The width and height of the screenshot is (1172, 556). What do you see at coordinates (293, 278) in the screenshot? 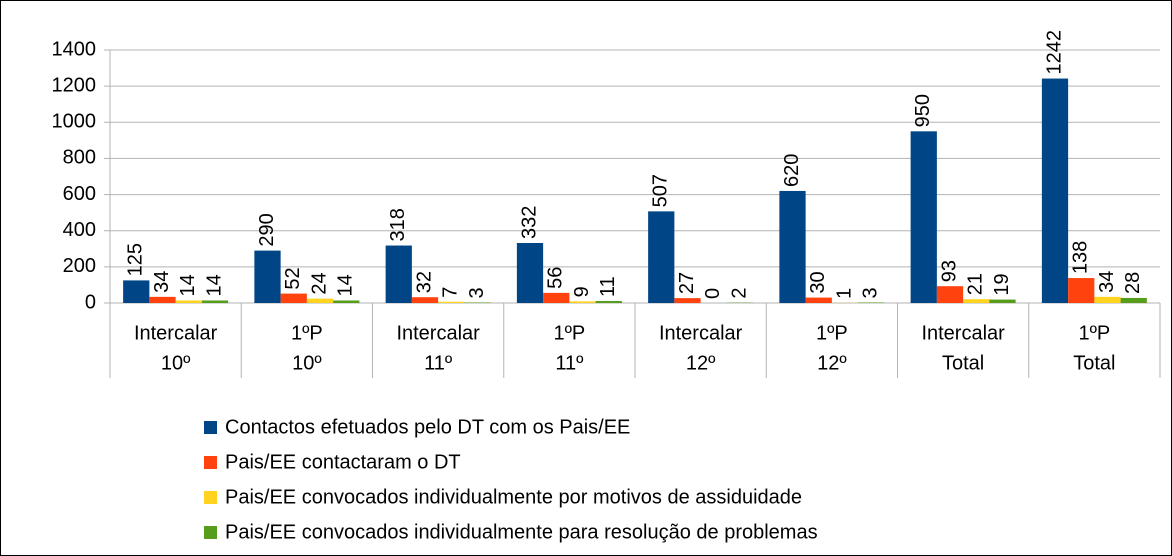
I see `value-label: 52` at bounding box center [293, 278].